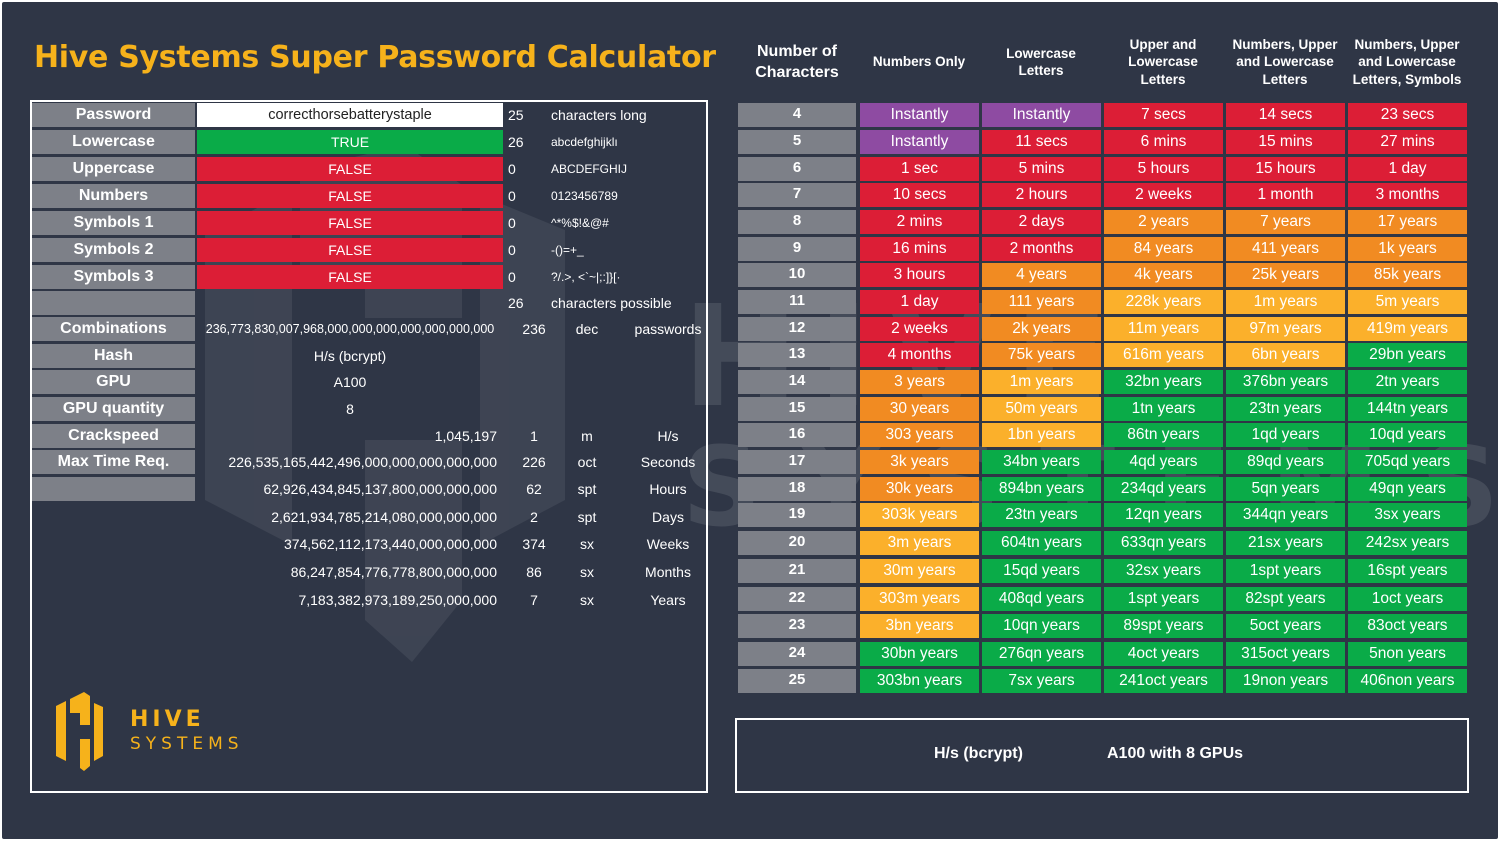 This screenshot has height=841, width=1500. What do you see at coordinates (370, 277) in the screenshot?
I see `symbols3-row: Symbols 3 FALSE 0 ?/.>, <`~|;:]}[·` at bounding box center [370, 277].